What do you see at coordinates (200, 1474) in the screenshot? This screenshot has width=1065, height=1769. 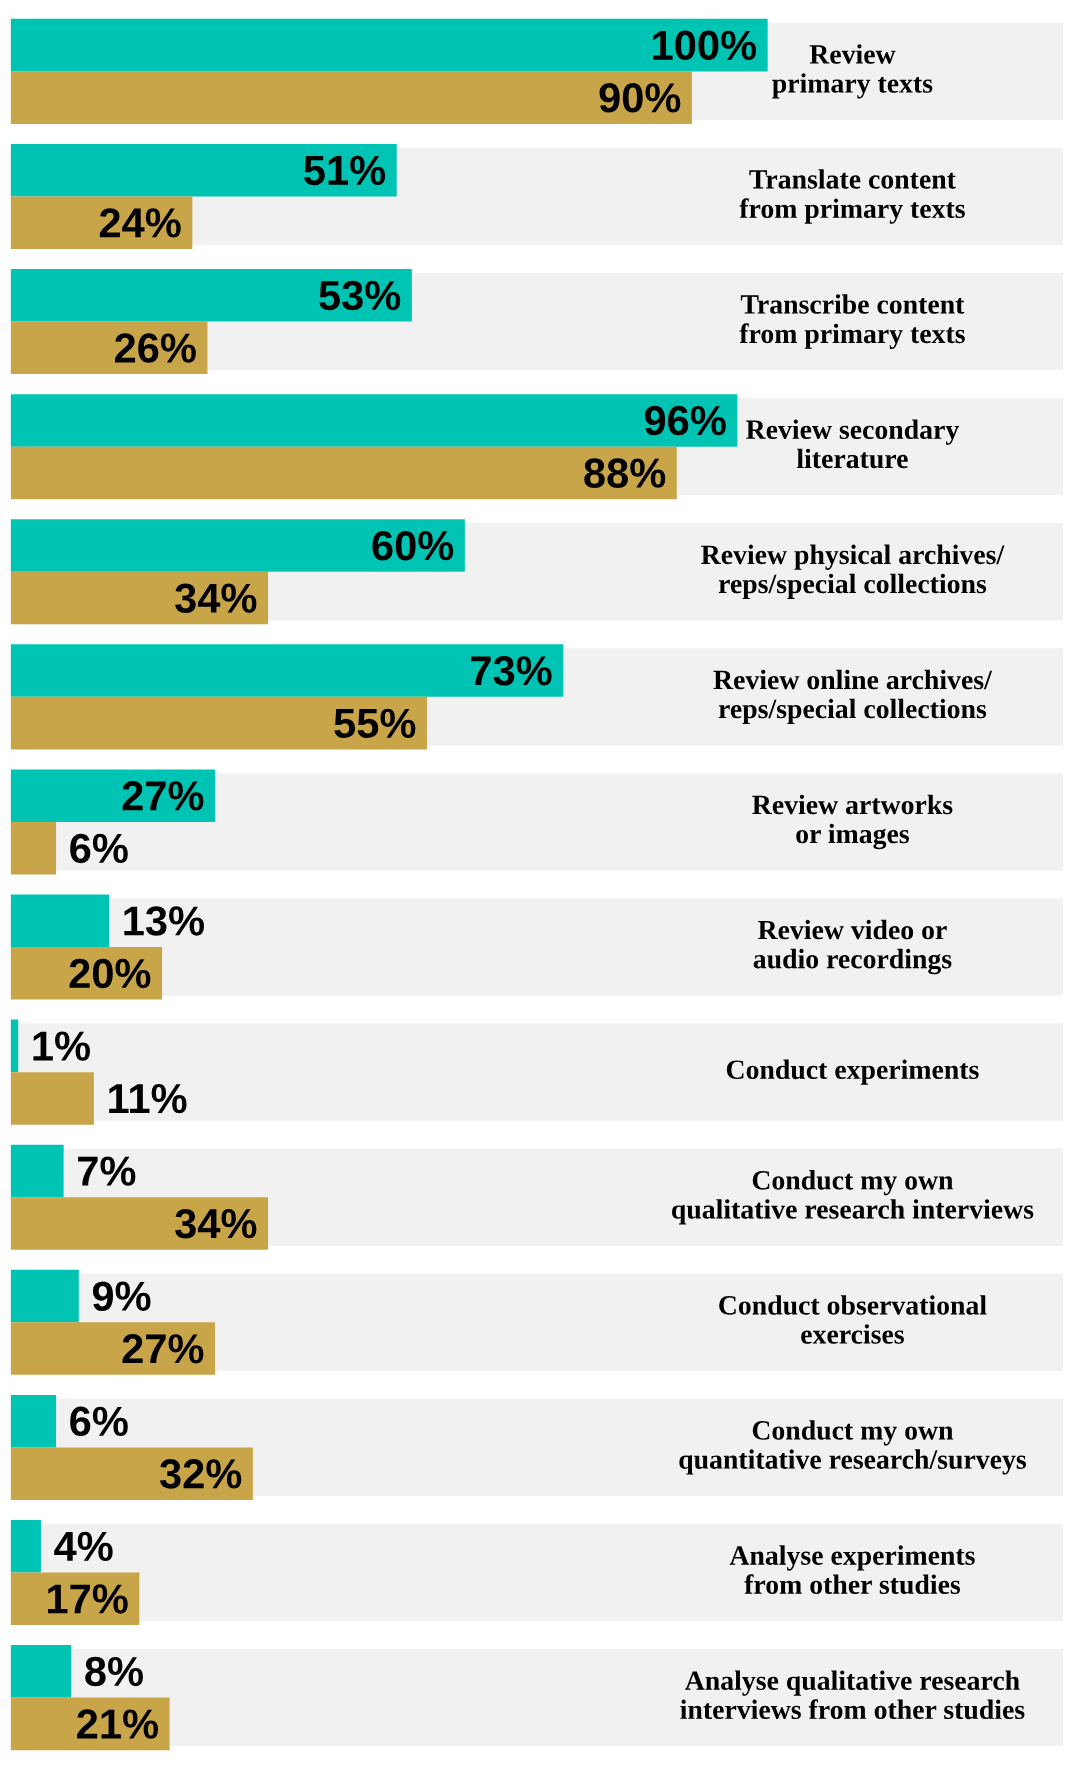 I see `data-label: 32%` at bounding box center [200, 1474].